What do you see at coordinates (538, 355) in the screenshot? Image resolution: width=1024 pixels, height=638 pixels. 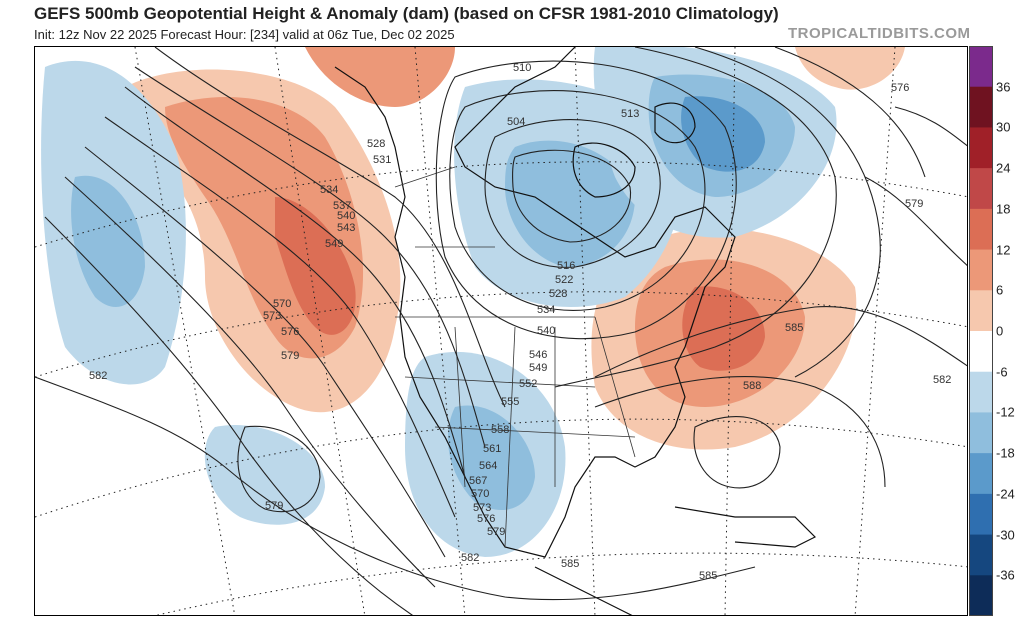 I see `contour-label: 546` at bounding box center [538, 355].